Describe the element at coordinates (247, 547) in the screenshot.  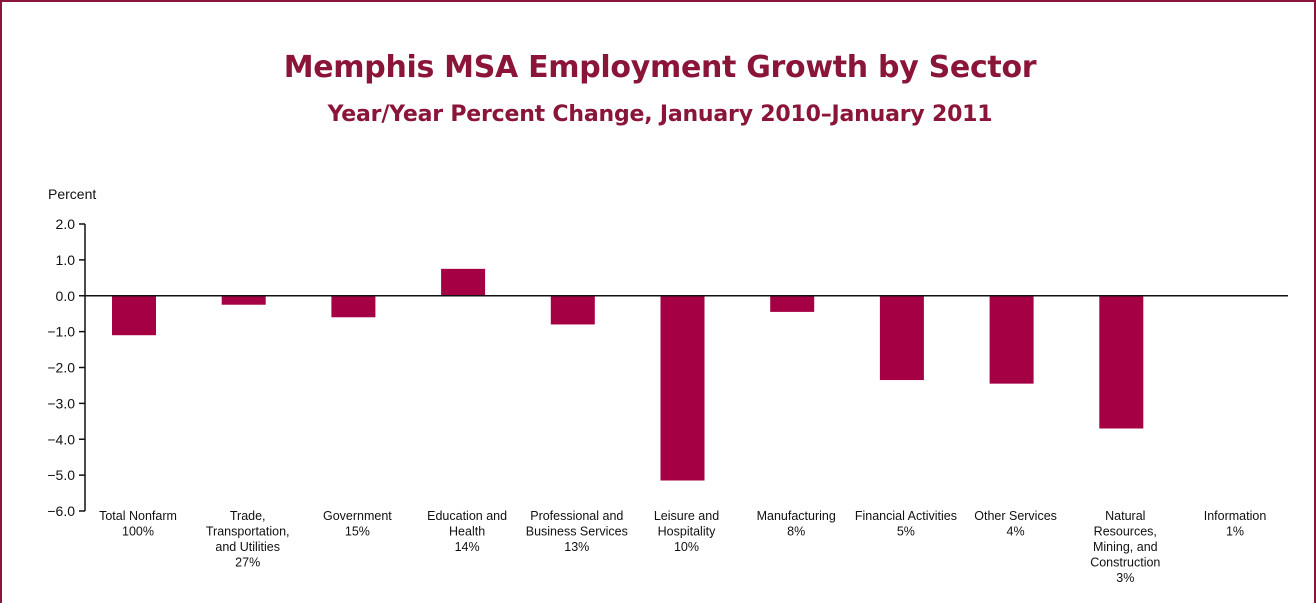
I see `x-tick-label: and Utilities` at that location.